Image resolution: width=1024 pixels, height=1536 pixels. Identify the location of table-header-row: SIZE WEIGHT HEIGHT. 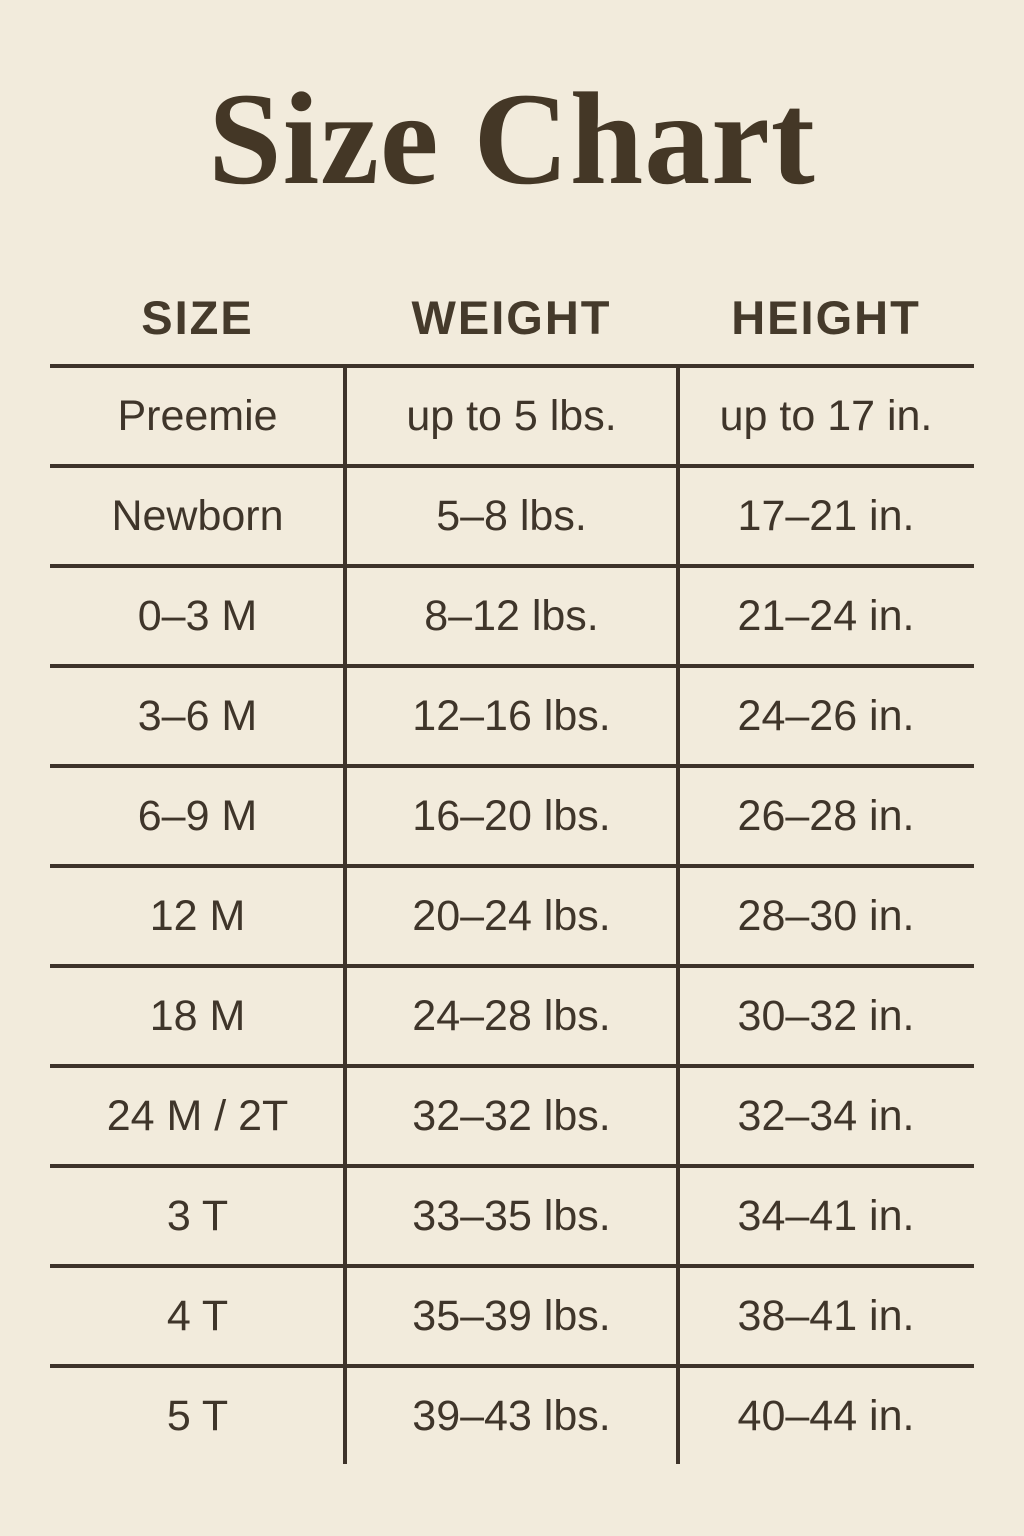
(512, 319).